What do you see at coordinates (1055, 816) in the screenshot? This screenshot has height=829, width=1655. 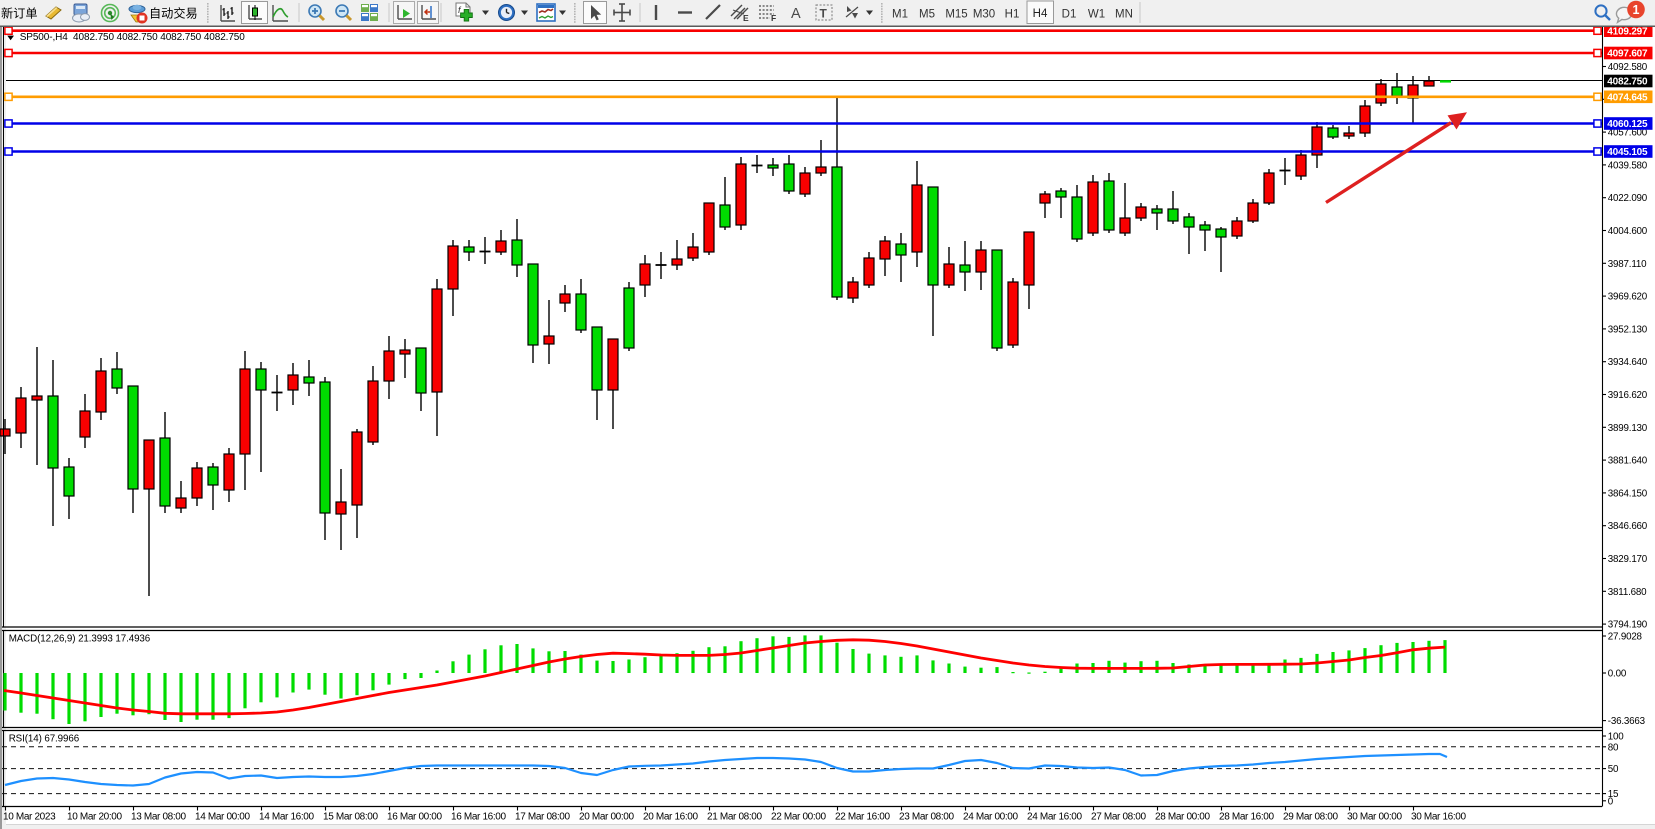 I see `svg-text: 24 Mar 16:00` at bounding box center [1055, 816].